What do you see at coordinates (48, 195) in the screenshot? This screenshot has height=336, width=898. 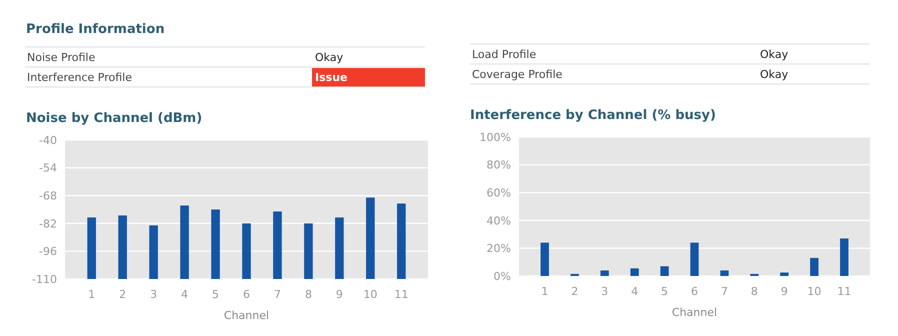 I see `y-tick-label: -68` at bounding box center [48, 195].